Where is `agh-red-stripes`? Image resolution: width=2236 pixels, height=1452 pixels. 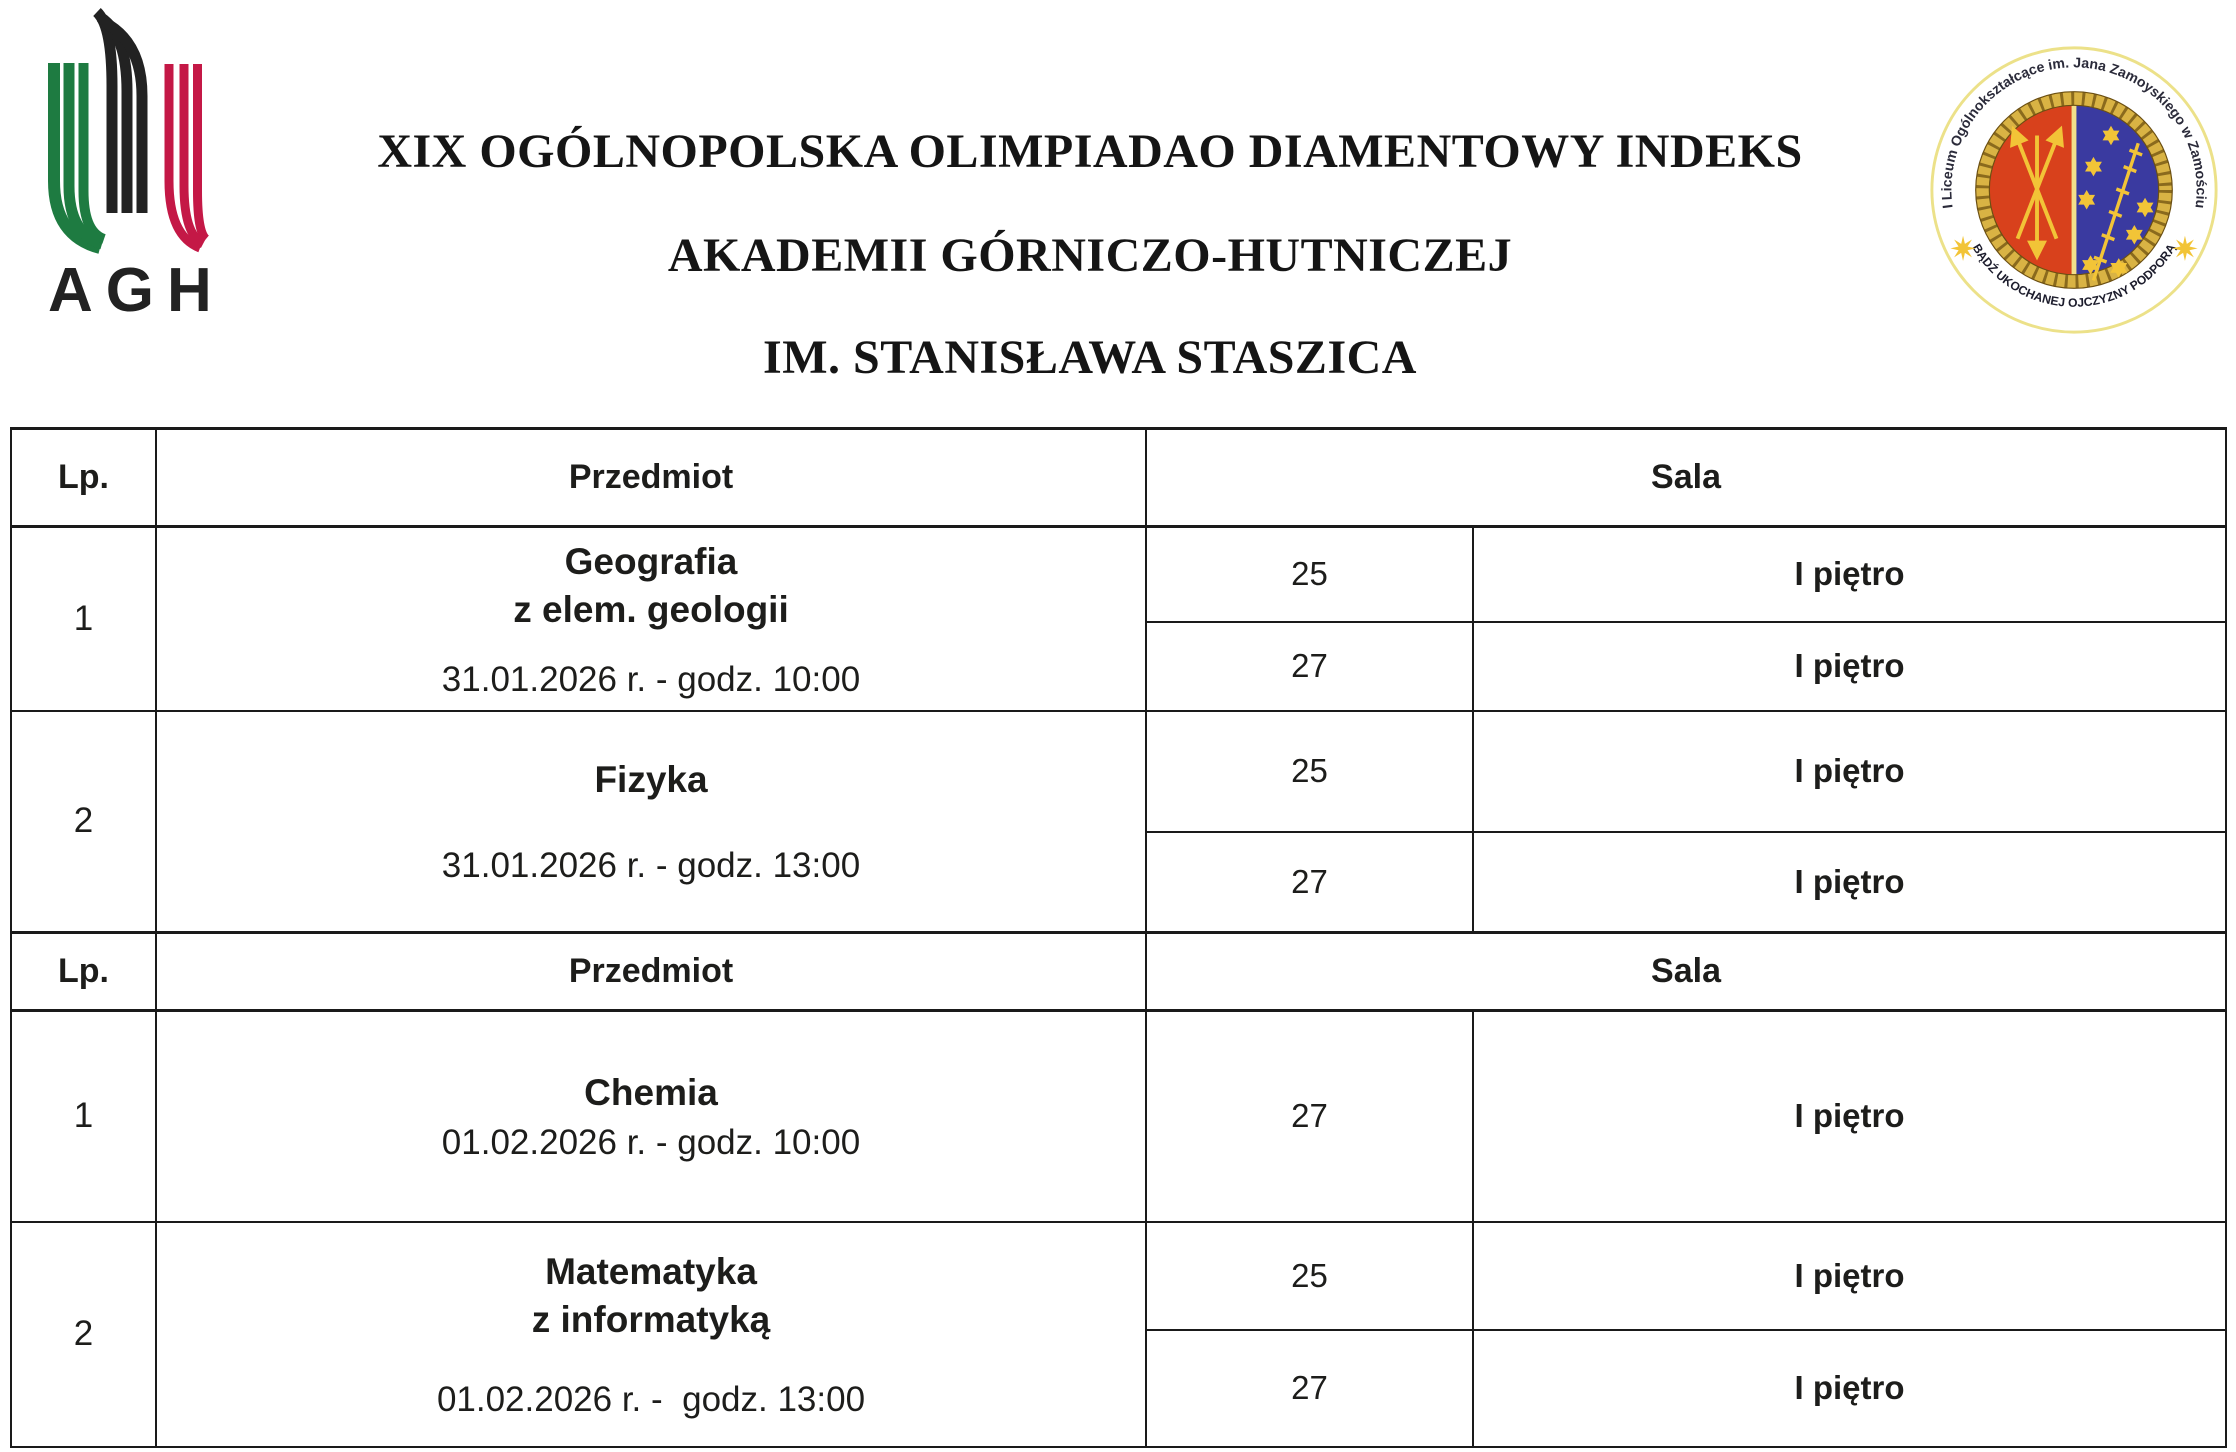
agh-red-stripes is located at coordinates (187, 158).